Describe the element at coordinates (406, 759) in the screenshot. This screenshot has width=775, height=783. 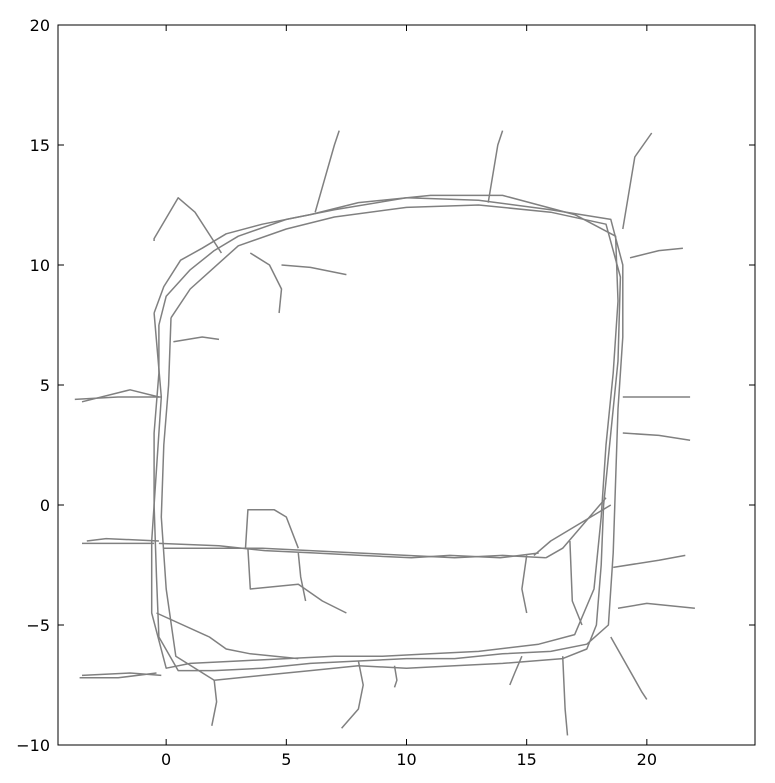
I see `x-tick-label-10: 10` at that location.